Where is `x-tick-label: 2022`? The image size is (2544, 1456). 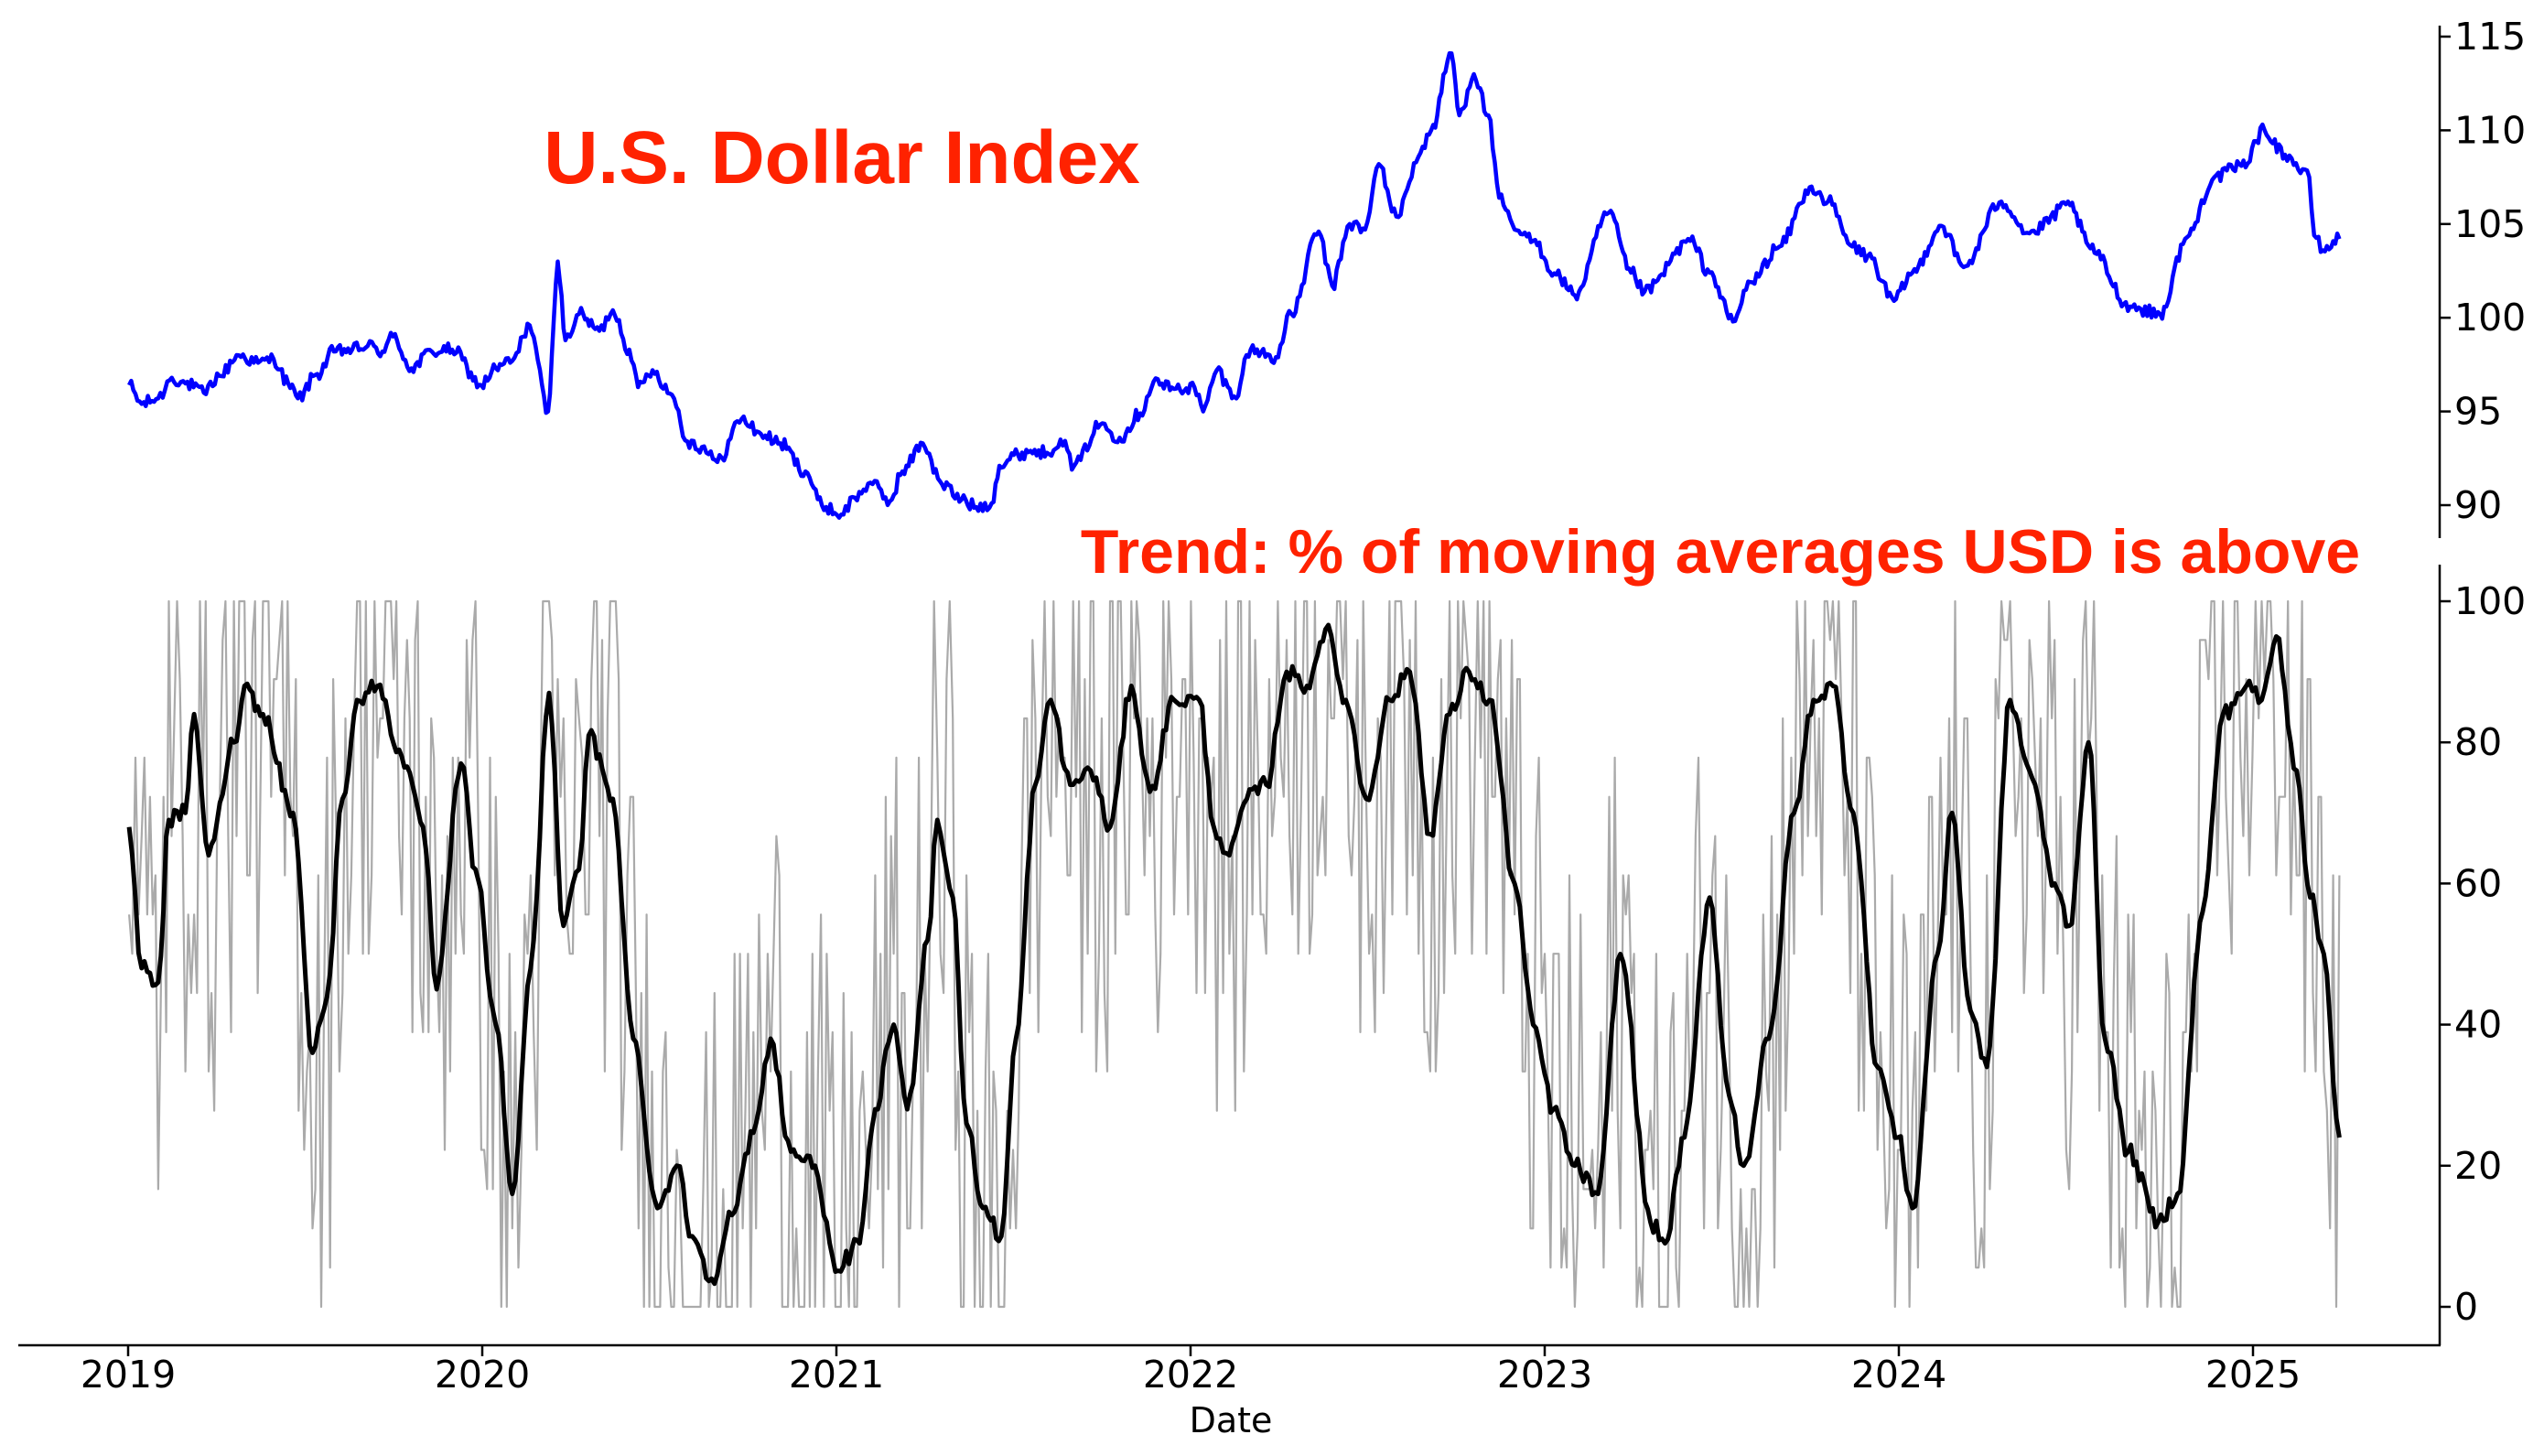 x-tick-label: 2022 is located at coordinates (1190, 1375).